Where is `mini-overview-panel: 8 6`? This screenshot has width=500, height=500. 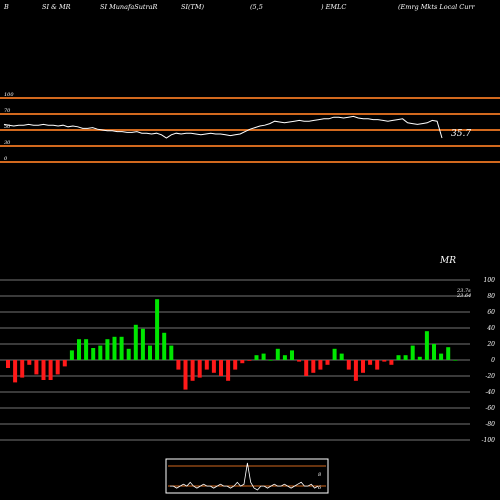
mini-overview-panel: 8 6 is located at coordinates (247, 476).